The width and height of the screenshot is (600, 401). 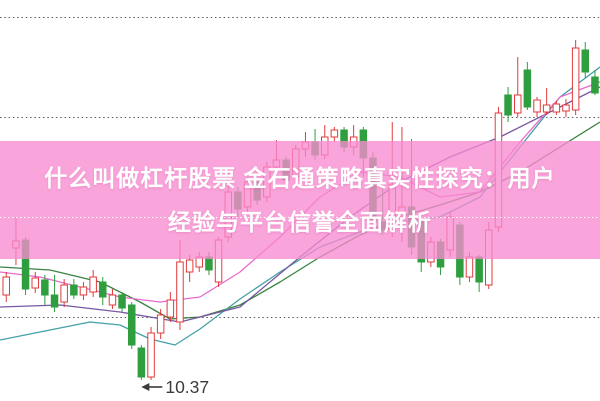 I want to click on gridline-white-dotted, so click(x=300, y=217).